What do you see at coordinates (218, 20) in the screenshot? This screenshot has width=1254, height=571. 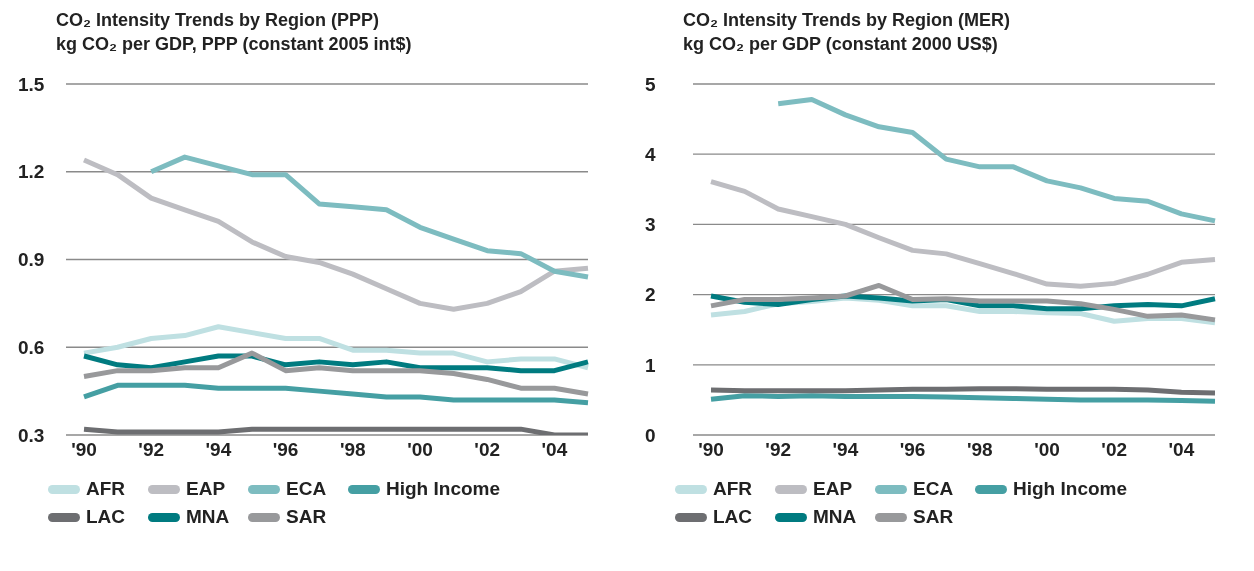 I see `chart-title: CO₂ Intensity Trends by Region (PPP)` at bounding box center [218, 20].